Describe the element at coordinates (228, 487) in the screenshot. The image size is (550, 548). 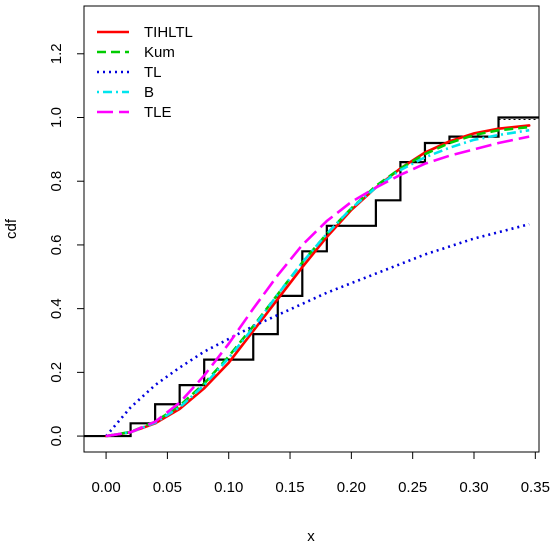
I see `x-tick-label: 0.10` at that location.